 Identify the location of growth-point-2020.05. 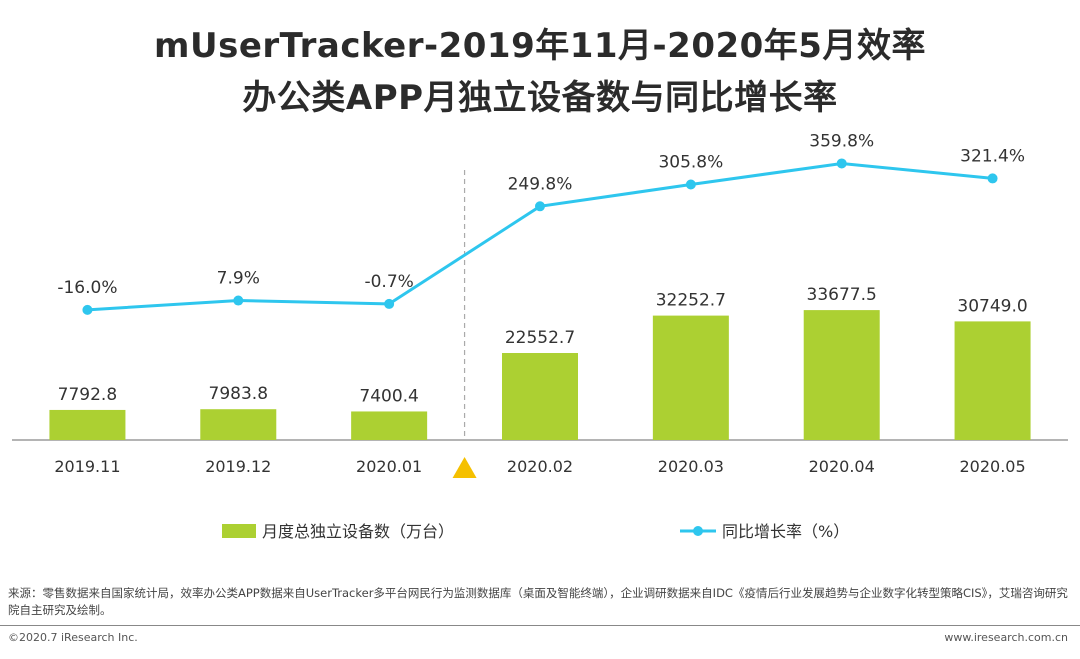
(992, 178).